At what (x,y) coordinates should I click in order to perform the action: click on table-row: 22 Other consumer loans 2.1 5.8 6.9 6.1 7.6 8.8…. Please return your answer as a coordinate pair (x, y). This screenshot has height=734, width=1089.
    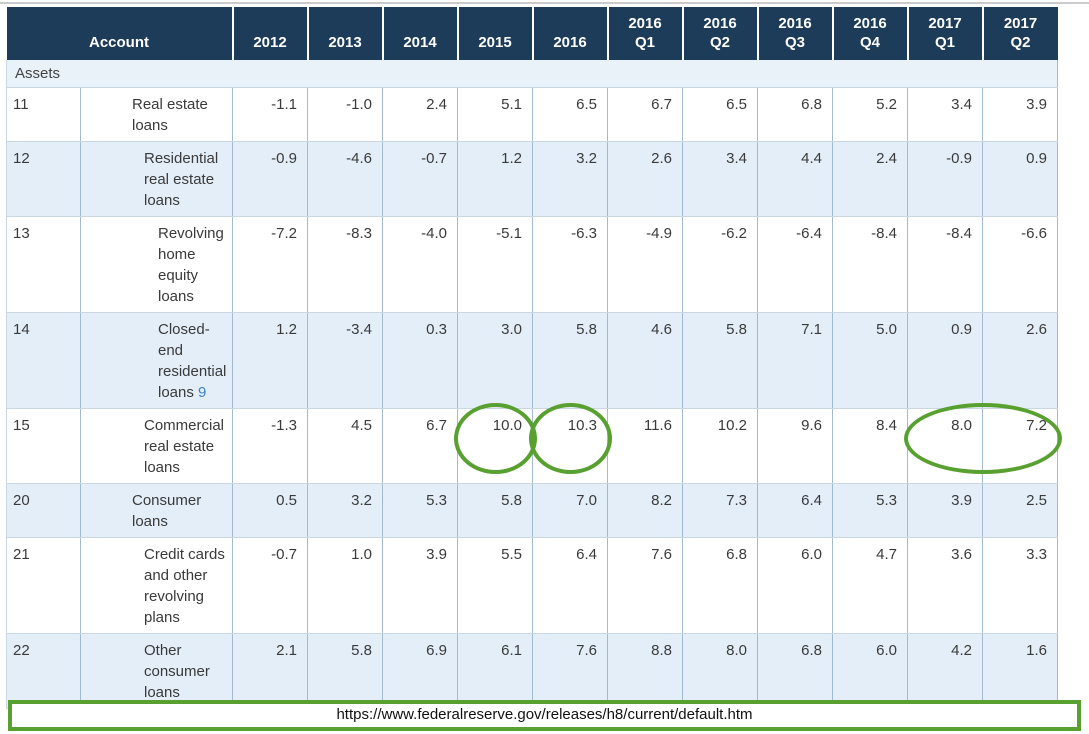
    Looking at the image, I should click on (532, 671).